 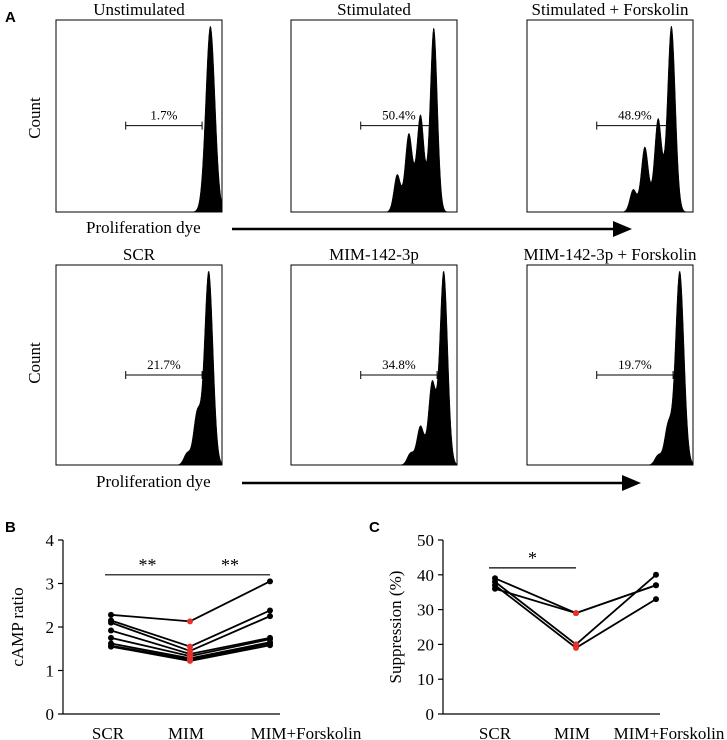 What do you see at coordinates (399, 115) in the screenshot?
I see `gate-percentage: 50.4%` at bounding box center [399, 115].